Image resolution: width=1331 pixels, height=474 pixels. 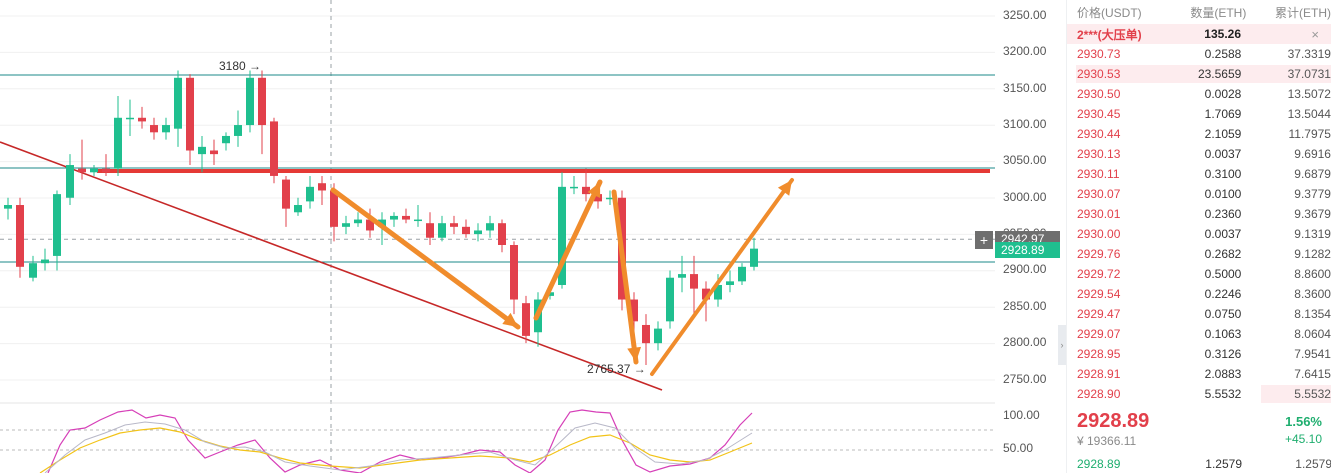 I want to click on crosshair-plus-icon: +, so click(x=984, y=240).